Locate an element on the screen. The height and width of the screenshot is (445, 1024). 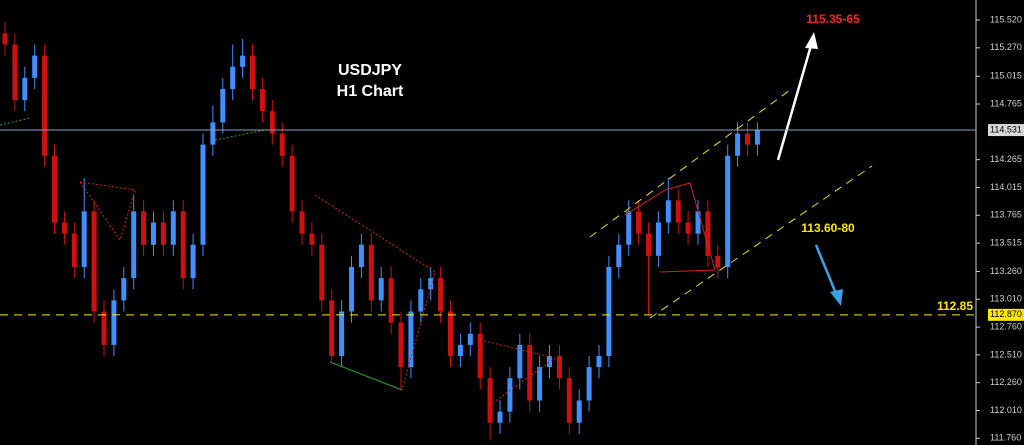
annotation: 112.85 is located at coordinates (955, 306).